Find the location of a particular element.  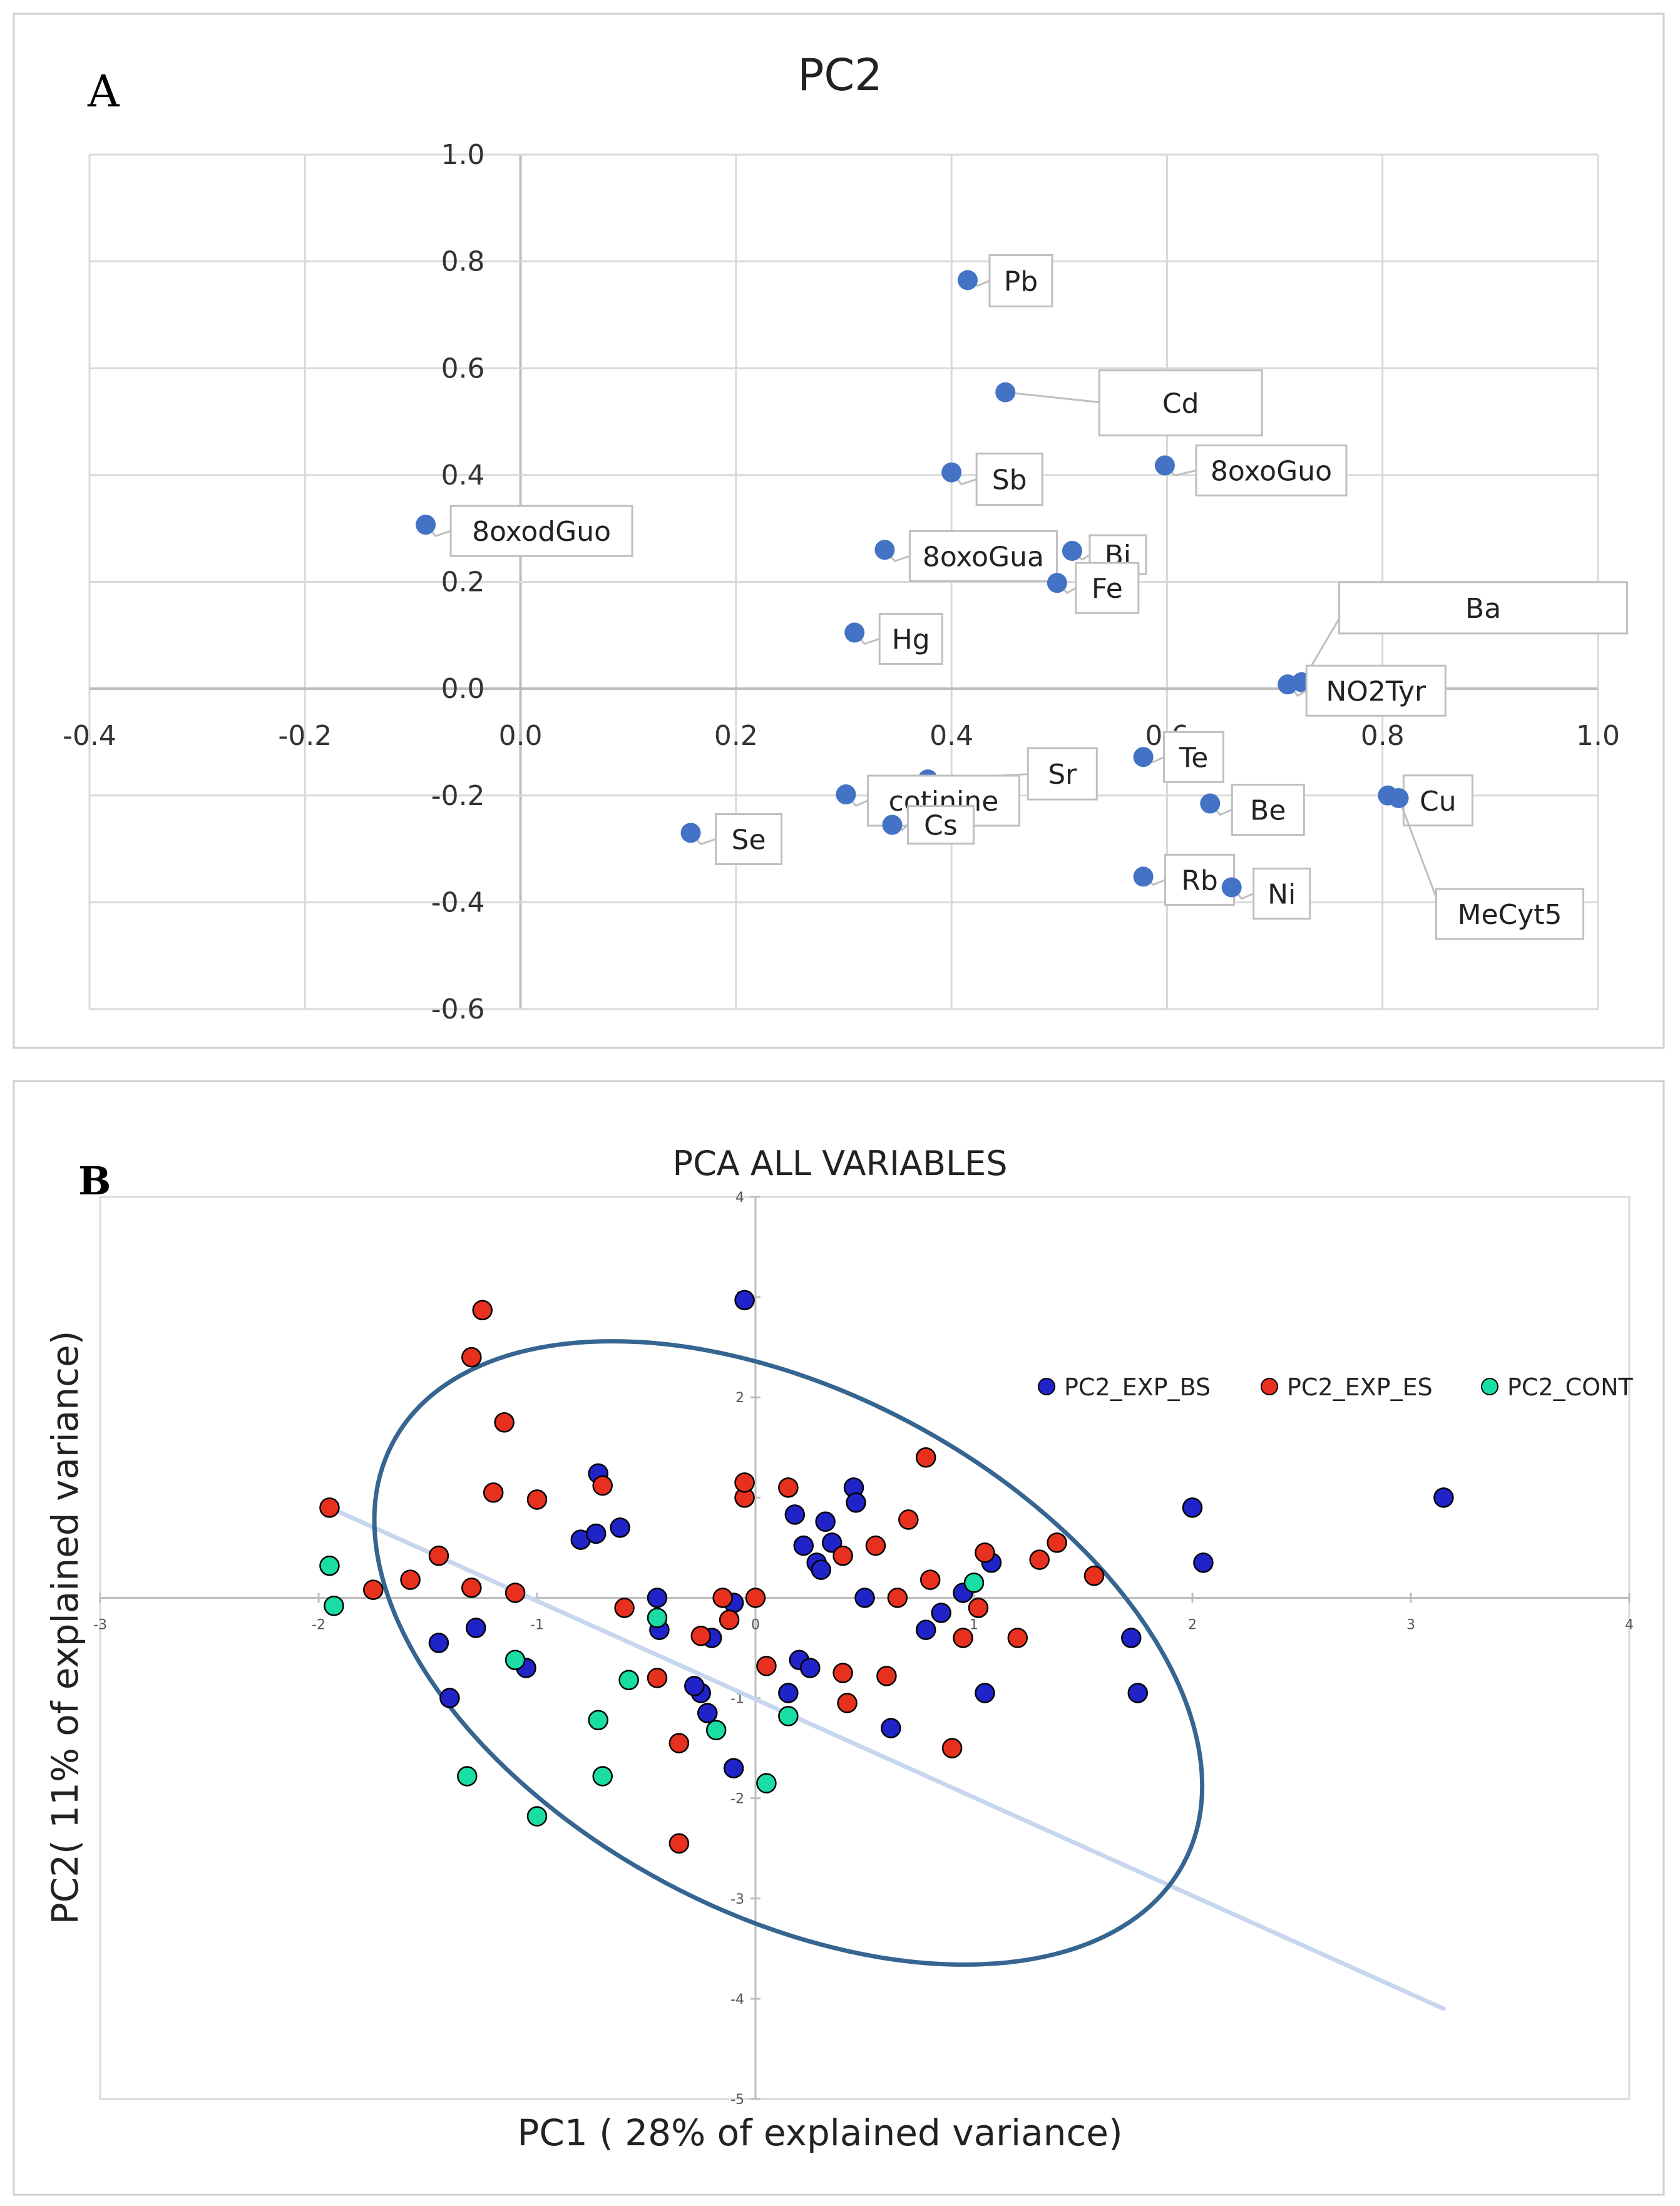

data-point-cs is located at coordinates (892, 824).